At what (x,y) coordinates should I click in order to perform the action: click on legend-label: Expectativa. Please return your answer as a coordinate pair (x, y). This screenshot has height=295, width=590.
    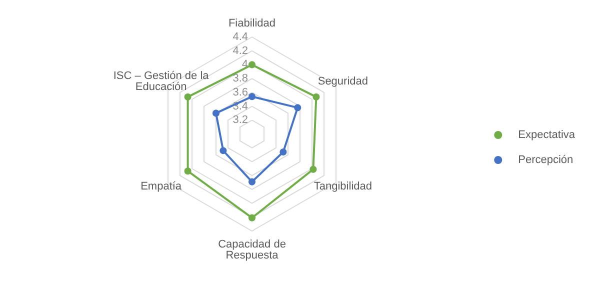
    Looking at the image, I should click on (547, 135).